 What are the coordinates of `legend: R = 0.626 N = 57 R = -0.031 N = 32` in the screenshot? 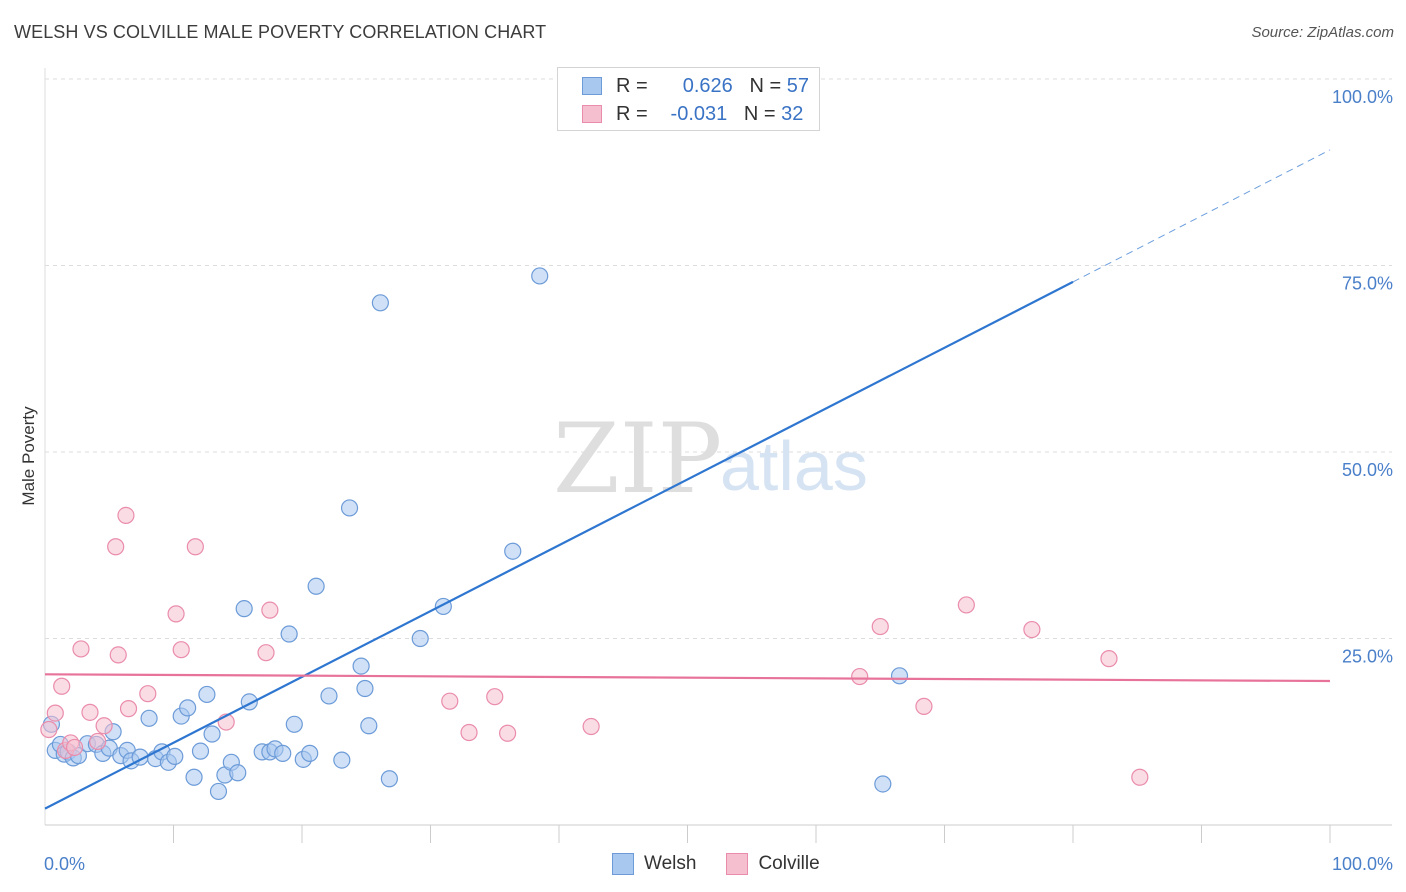 It's located at (688, 99).